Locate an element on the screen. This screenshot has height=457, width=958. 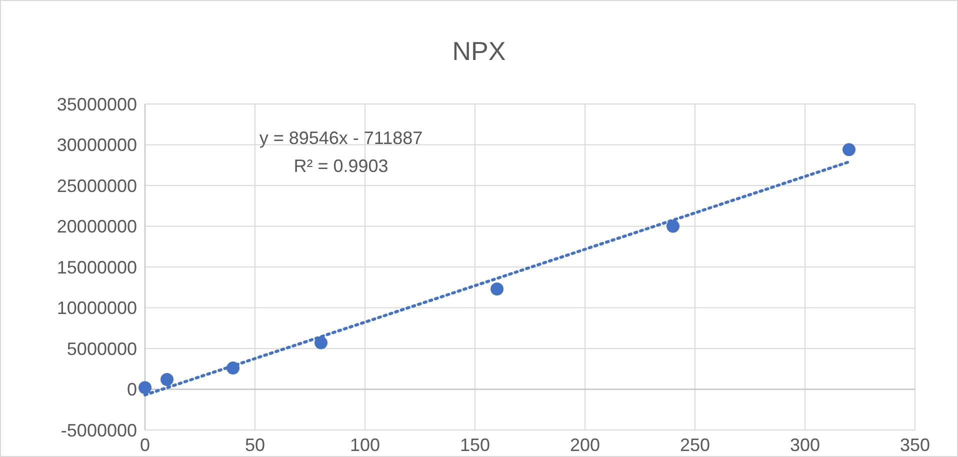
y-tick-label: 35000000 is located at coordinates (96, 104).